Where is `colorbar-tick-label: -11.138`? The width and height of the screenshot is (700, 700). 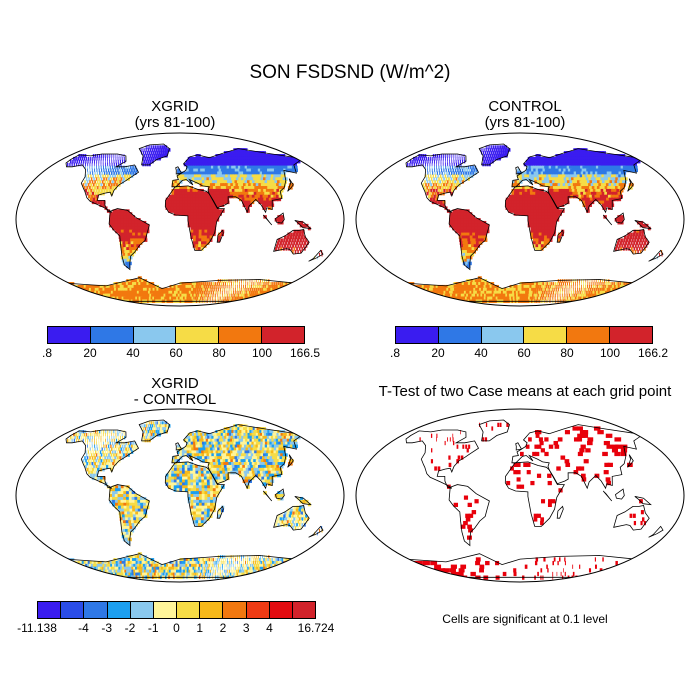 colorbar-tick-label: -11.138 is located at coordinates (37, 628).